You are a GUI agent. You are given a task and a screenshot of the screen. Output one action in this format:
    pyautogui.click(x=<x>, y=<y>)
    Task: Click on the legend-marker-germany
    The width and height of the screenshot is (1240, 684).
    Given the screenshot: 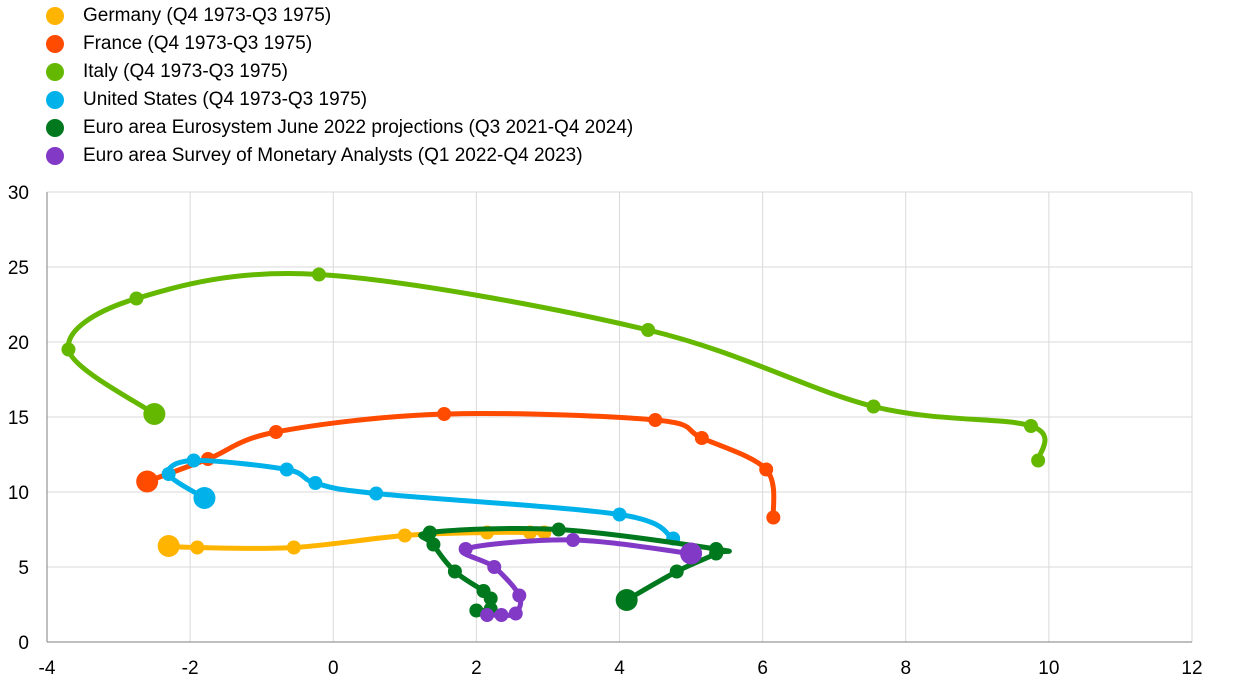 What is the action you would take?
    pyautogui.click(x=55, y=16)
    